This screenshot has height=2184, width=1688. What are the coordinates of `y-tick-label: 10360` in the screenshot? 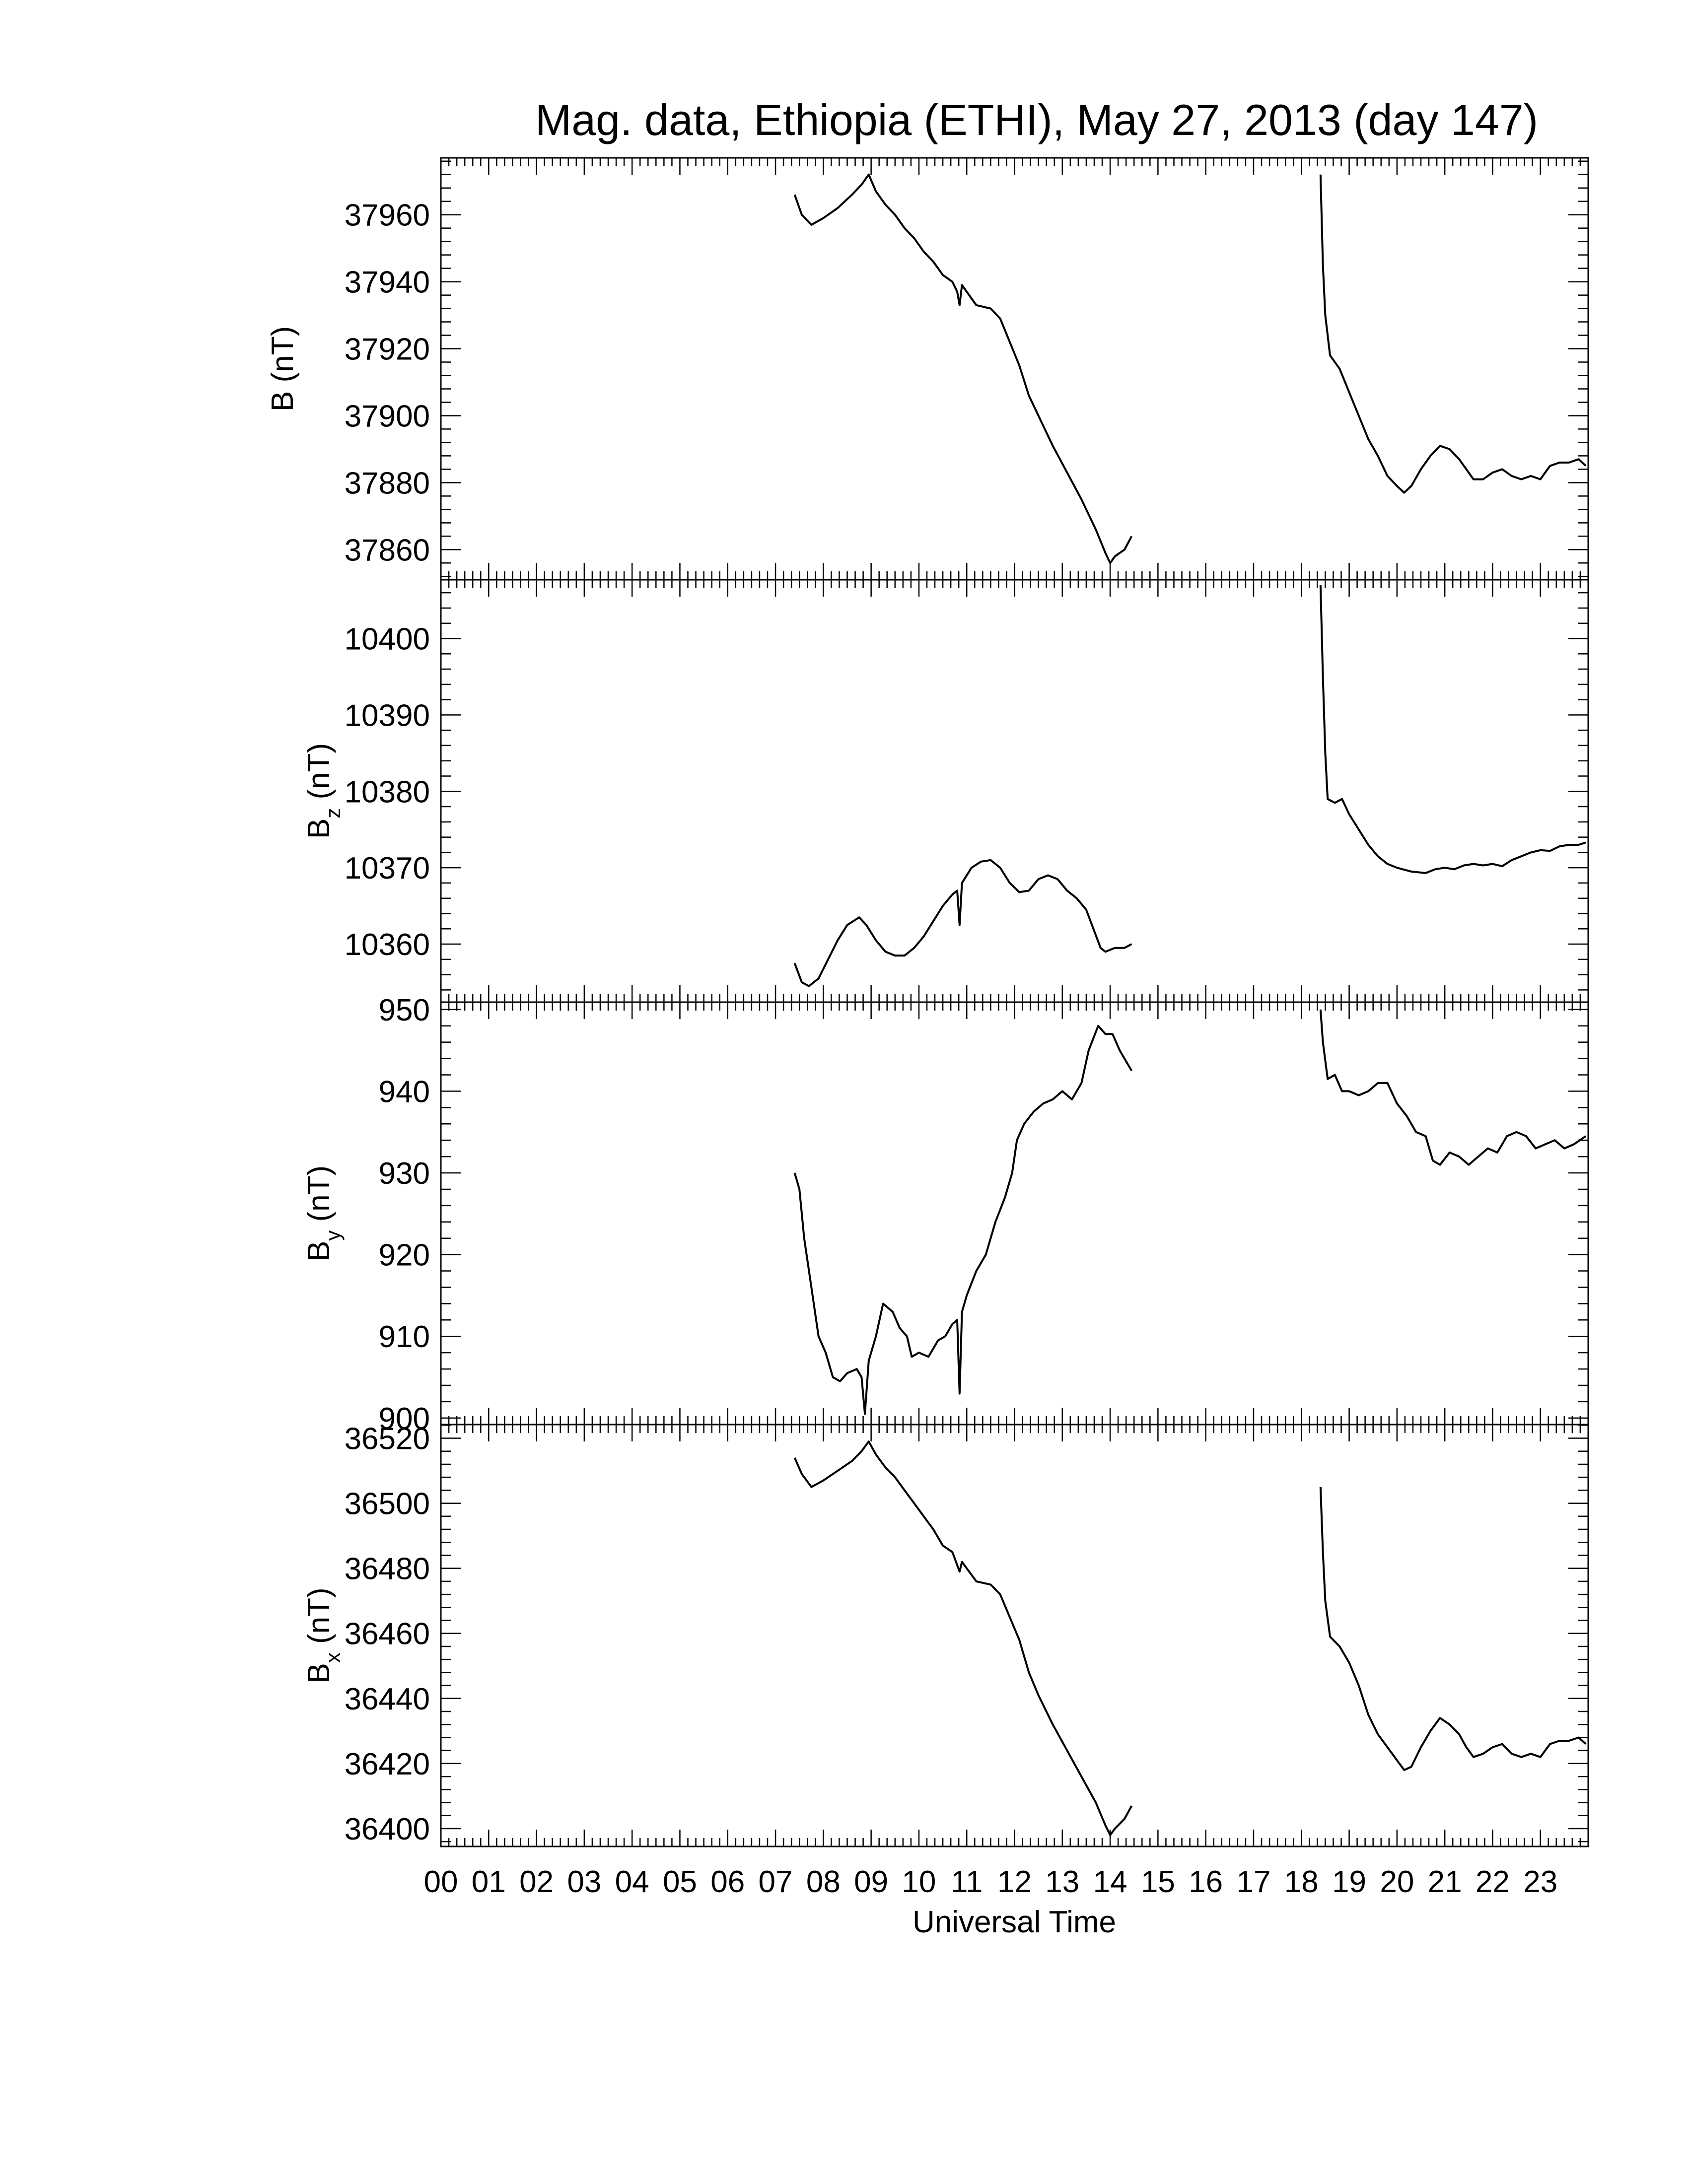 It's located at (387, 945).